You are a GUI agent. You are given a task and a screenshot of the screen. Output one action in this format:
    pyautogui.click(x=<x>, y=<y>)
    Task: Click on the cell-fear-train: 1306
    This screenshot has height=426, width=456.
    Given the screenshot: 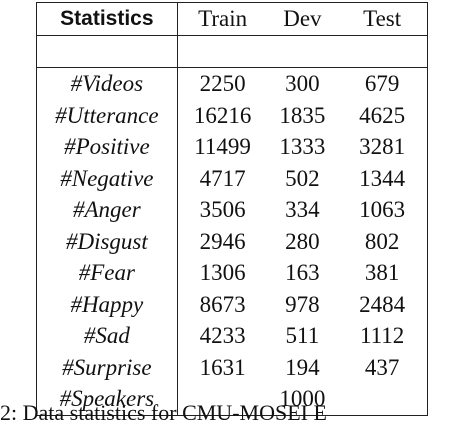 What is the action you would take?
    pyautogui.click(x=222, y=273)
    